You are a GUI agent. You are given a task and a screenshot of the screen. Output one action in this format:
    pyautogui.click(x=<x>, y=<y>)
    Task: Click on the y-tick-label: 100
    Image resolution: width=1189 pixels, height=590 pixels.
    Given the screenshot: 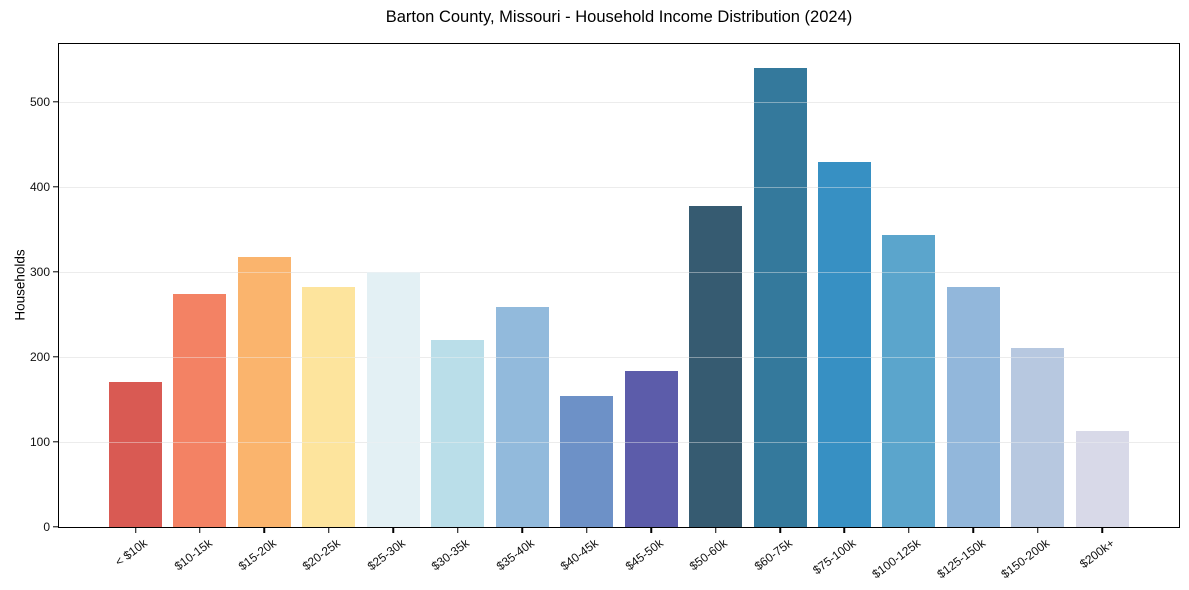 What is the action you would take?
    pyautogui.click(x=39, y=441)
    